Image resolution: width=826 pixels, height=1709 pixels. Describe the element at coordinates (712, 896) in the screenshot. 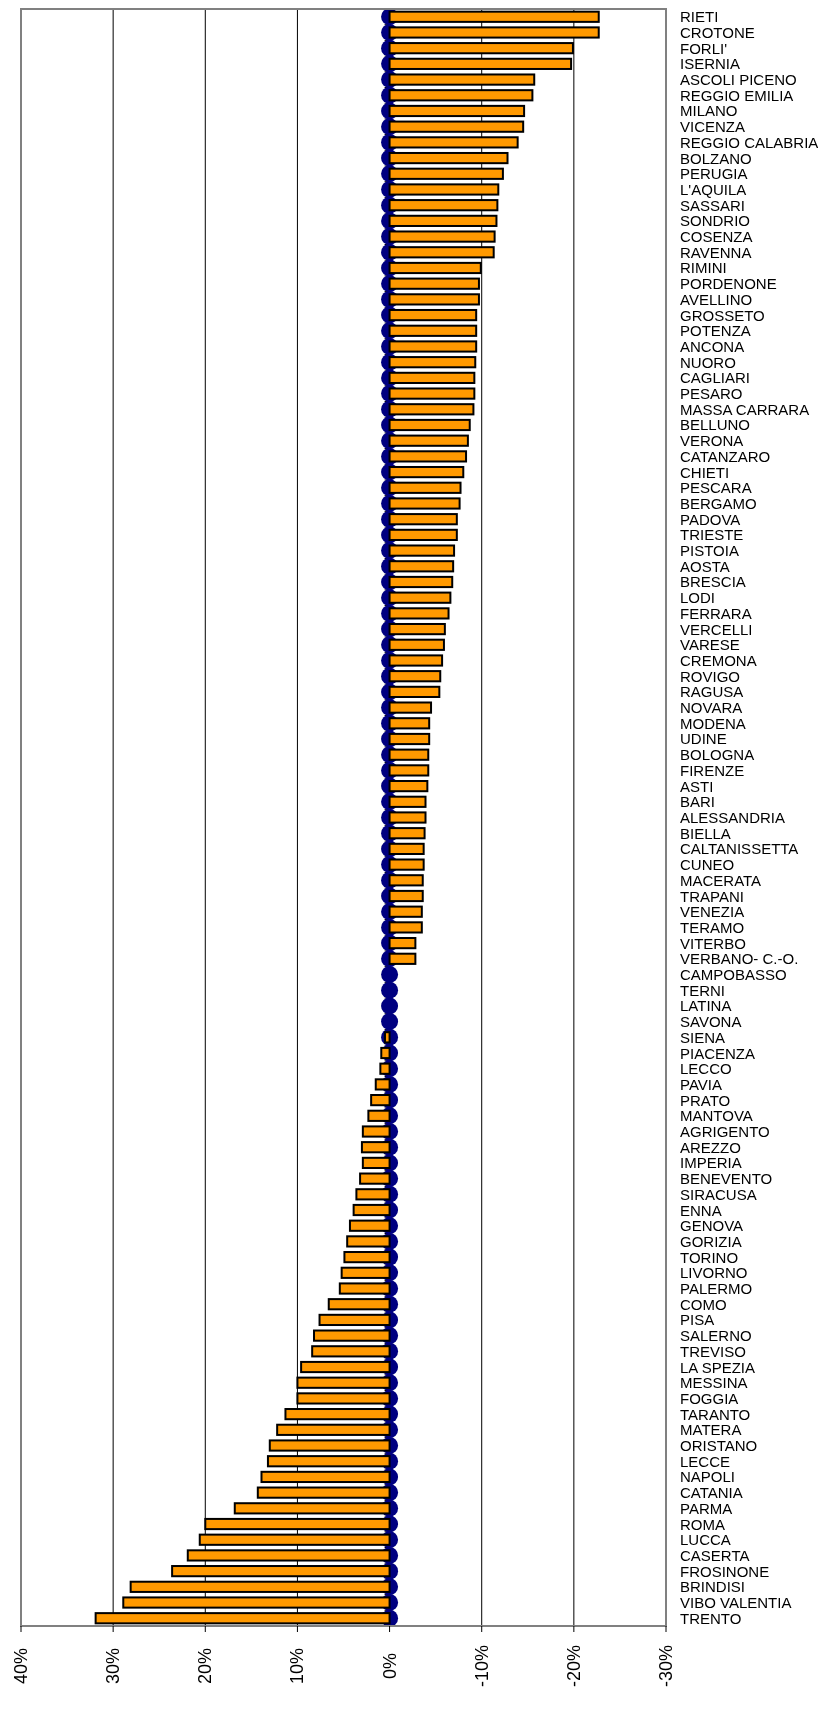

I see `y-tick-label: TRAPANI` at that location.